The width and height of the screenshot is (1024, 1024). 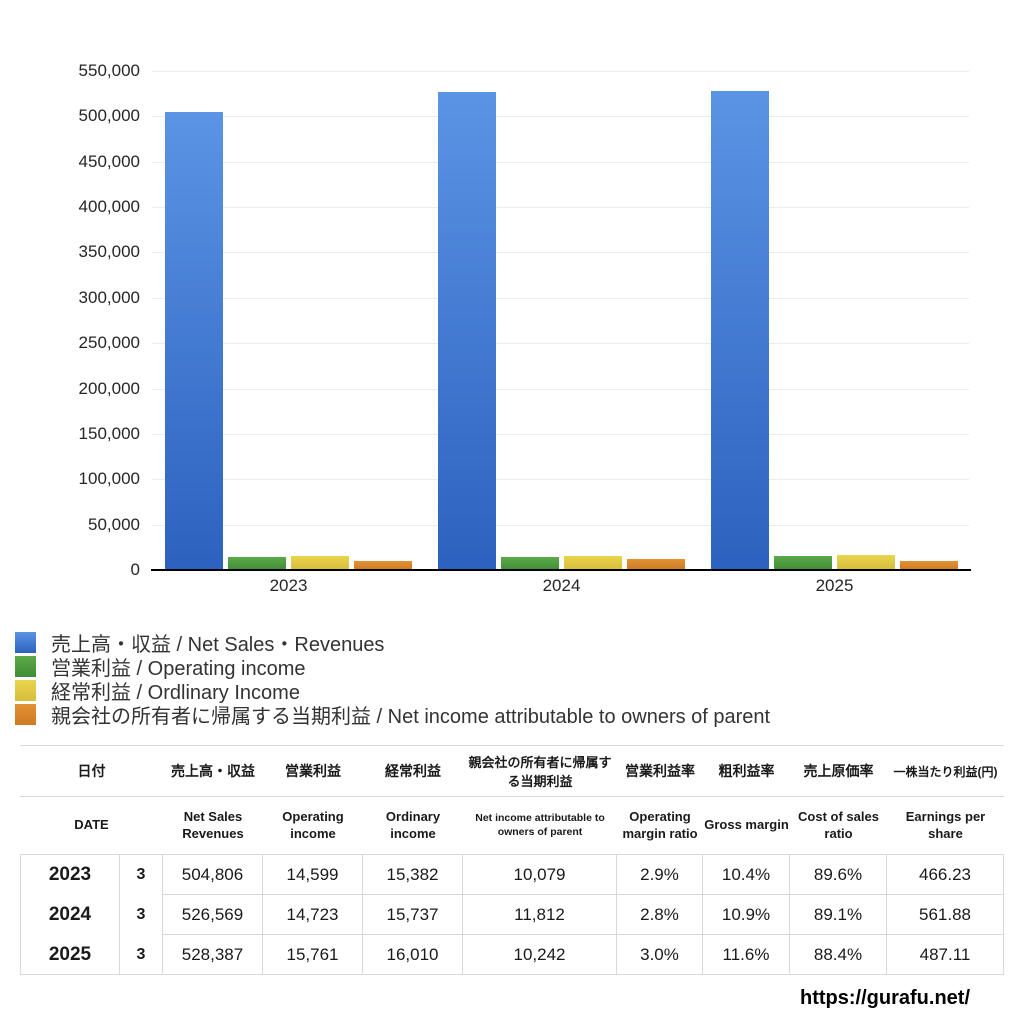 I want to click on y-axis-tick-label: 150,000, so click(x=109, y=433).